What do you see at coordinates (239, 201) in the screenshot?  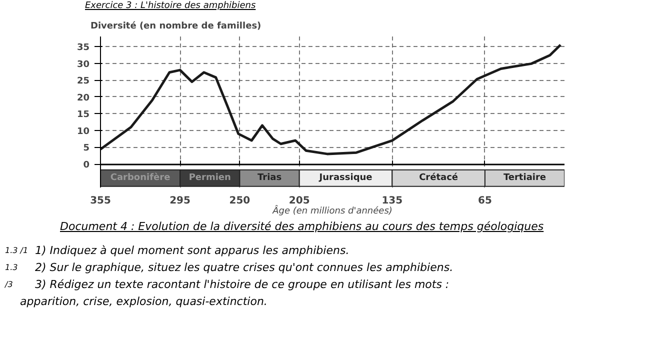 I see `x-tick-label: 250` at bounding box center [239, 201].